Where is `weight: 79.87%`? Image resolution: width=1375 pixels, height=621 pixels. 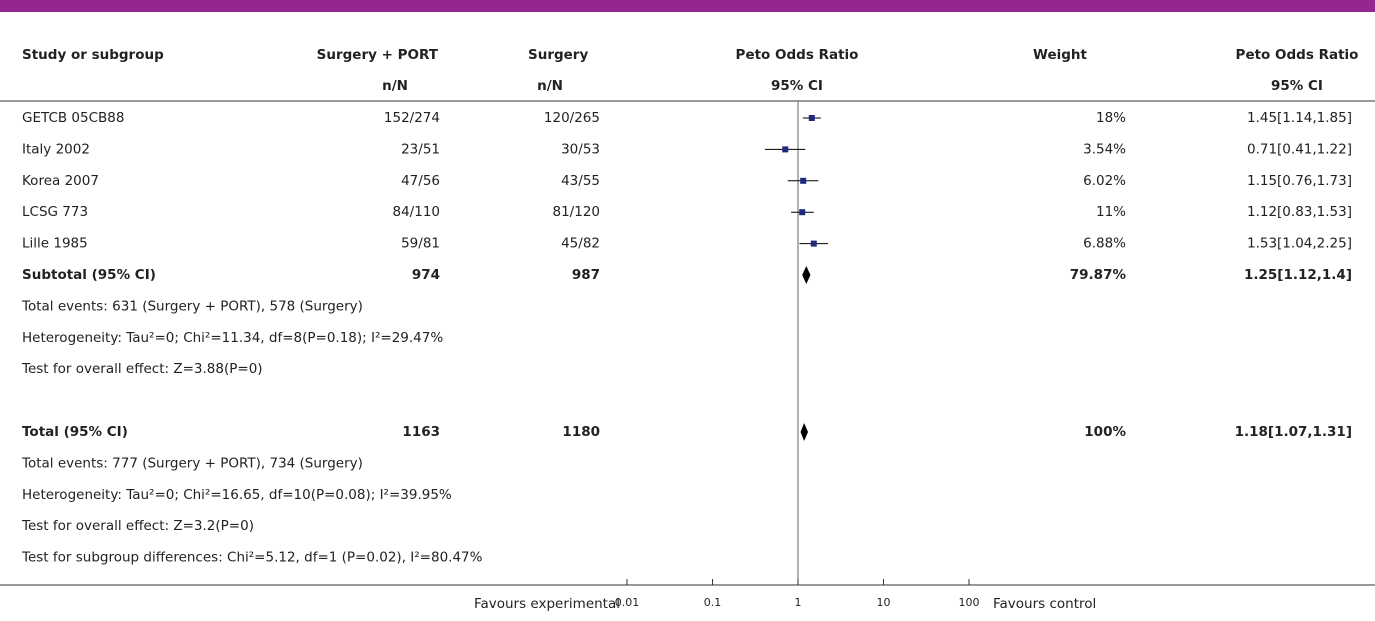 weight: 79.87% is located at coordinates (1098, 275).